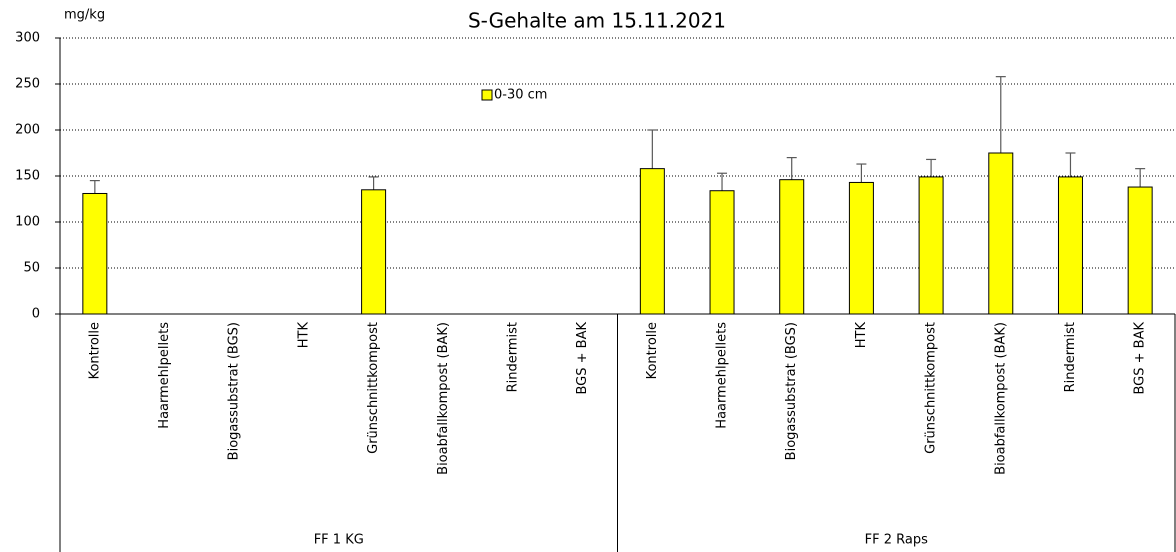 This screenshot has height=552, width=1176. I want to click on y-axis-label: mg/kg, so click(84, 15).